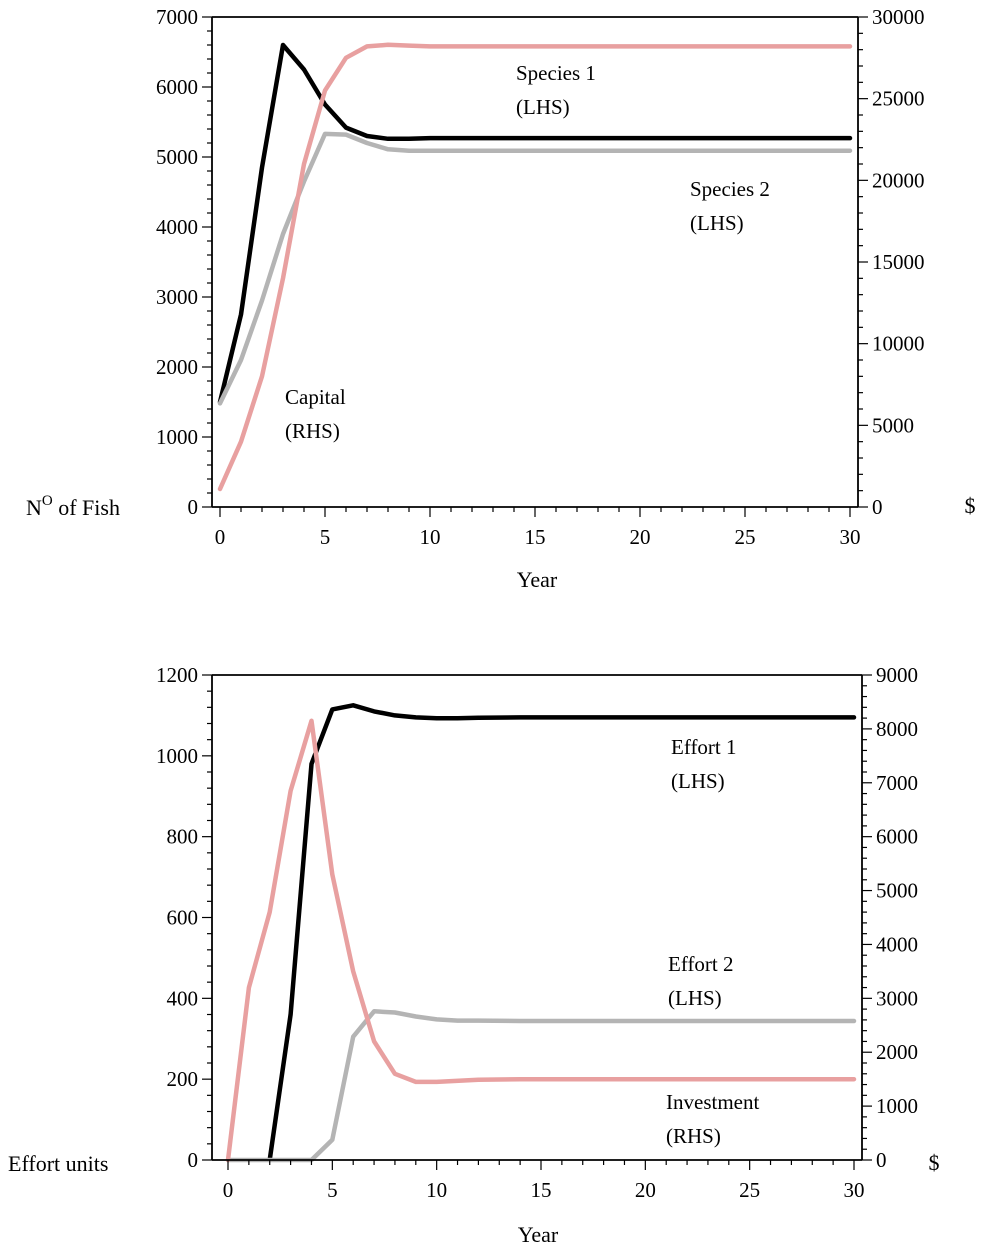  What do you see at coordinates (897, 729) in the screenshot?
I see `y2-tick-label: 8000` at bounding box center [897, 729].